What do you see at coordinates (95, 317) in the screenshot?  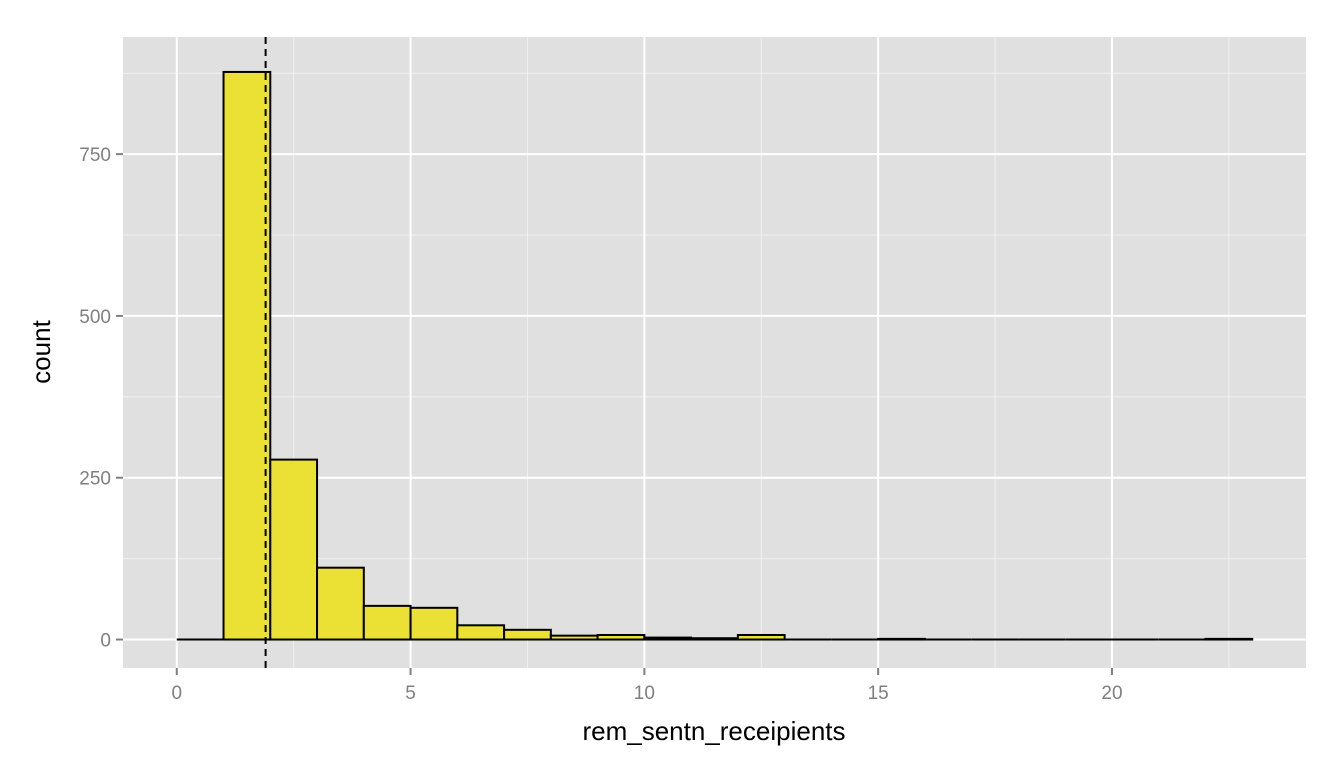 I see `y-tick-label: 500` at bounding box center [95, 317].